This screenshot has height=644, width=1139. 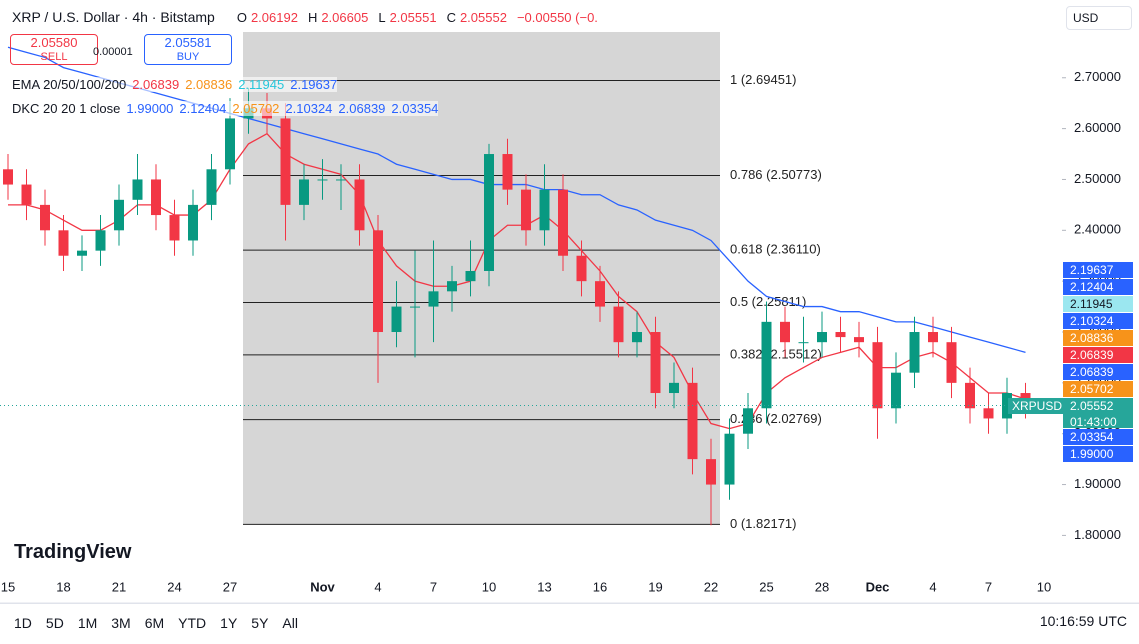 I want to click on symbol: XRP / U.S. Dollar · 4h · Bitstamp, so click(x=113, y=17).